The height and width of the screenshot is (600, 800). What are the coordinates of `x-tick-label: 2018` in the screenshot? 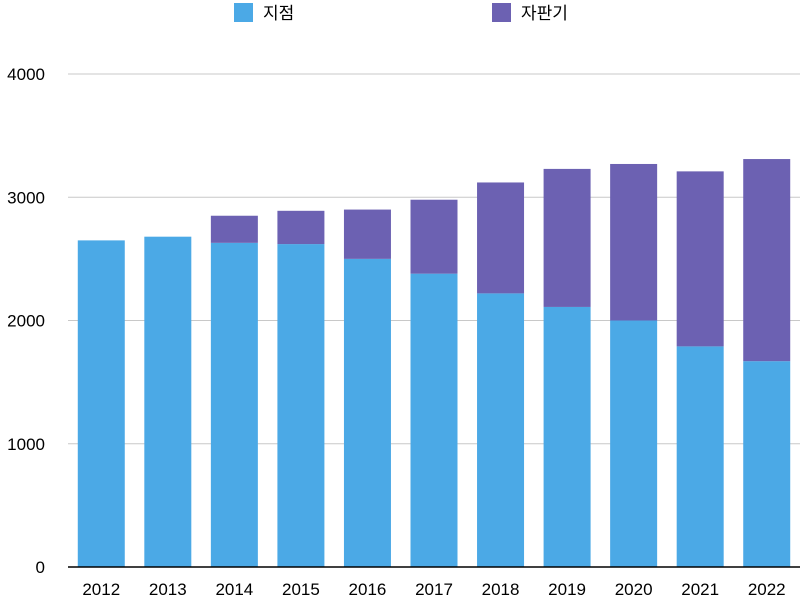 It's located at (501, 589).